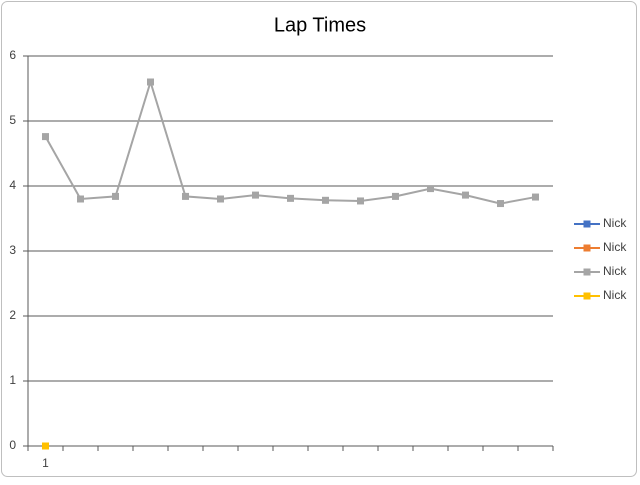  What do you see at coordinates (12, 315) in the screenshot?
I see `y-tick-label: 2` at bounding box center [12, 315].